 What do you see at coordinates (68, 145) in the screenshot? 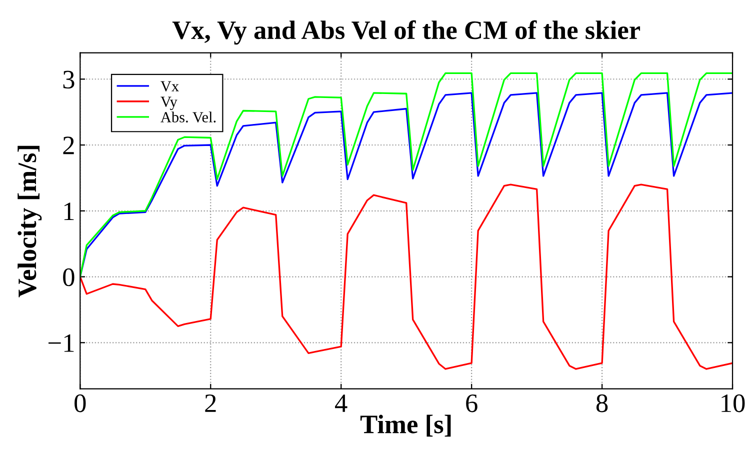
I see `y-tick-label: 2` at bounding box center [68, 145].